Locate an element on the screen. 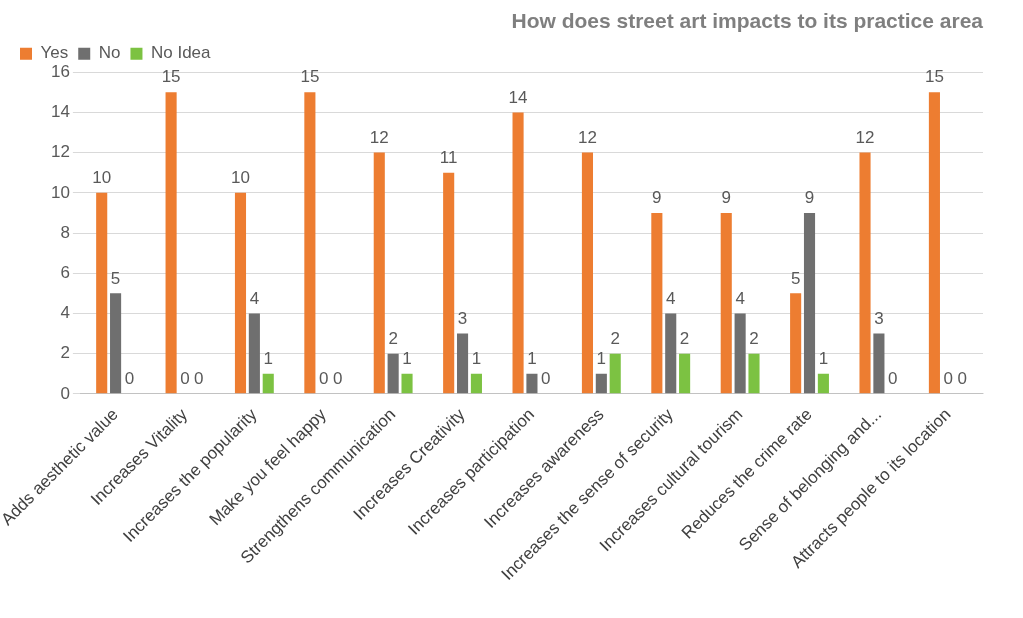  y-tick-label: 2 is located at coordinates (65, 353).